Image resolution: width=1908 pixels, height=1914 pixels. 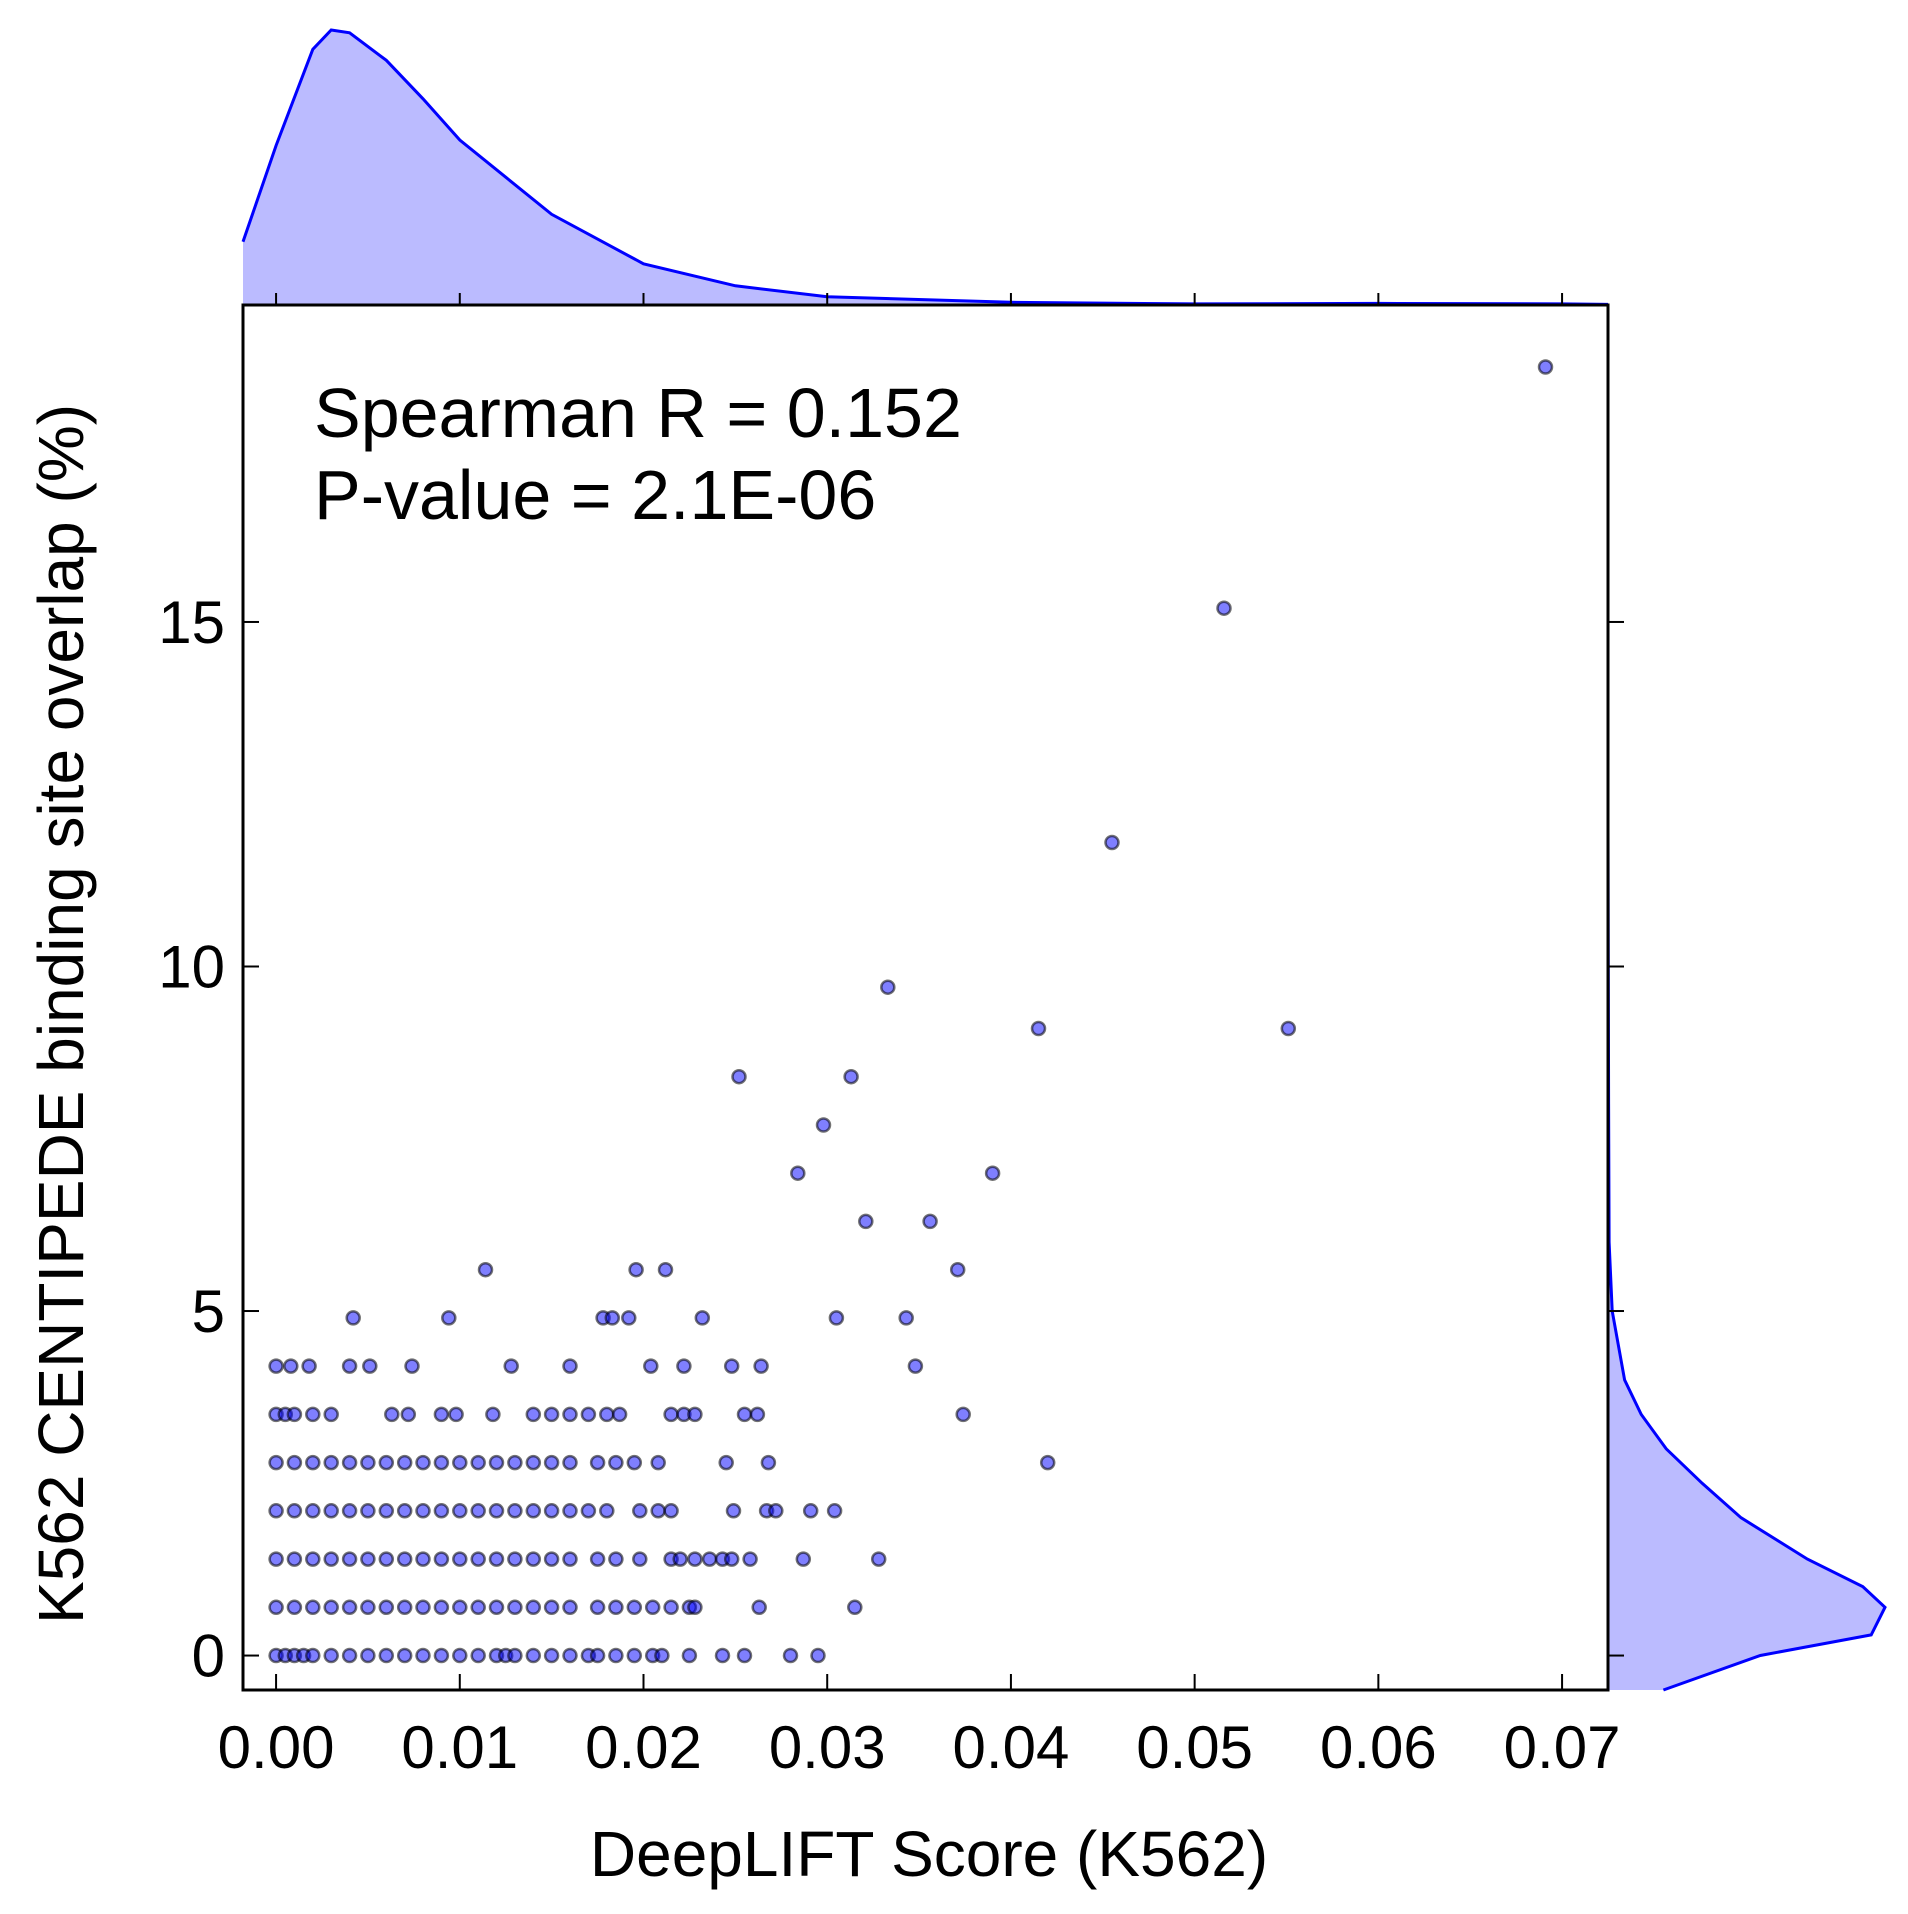 What do you see at coordinates (595, 495) in the screenshot?
I see `annotation-pvalue: P-value = 2.1E-06` at bounding box center [595, 495].